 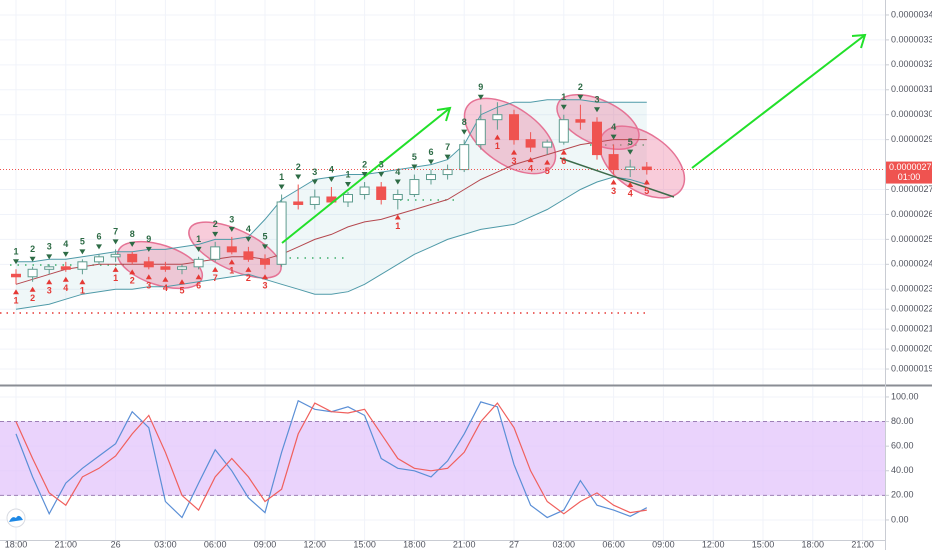 What do you see at coordinates (480, 87) in the screenshot?
I see `sell-setup-count: 9` at bounding box center [480, 87].